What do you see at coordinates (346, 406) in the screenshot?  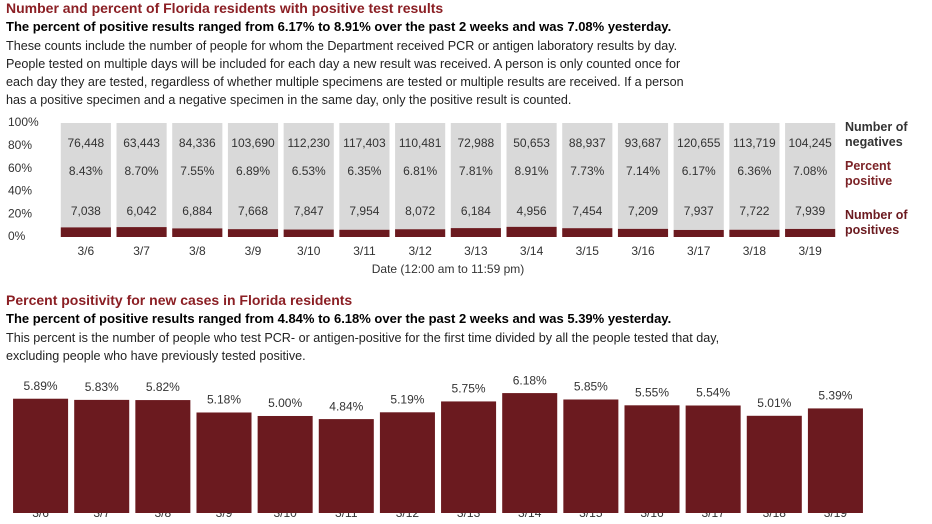 I see `data-label: 4.84%` at bounding box center [346, 406].